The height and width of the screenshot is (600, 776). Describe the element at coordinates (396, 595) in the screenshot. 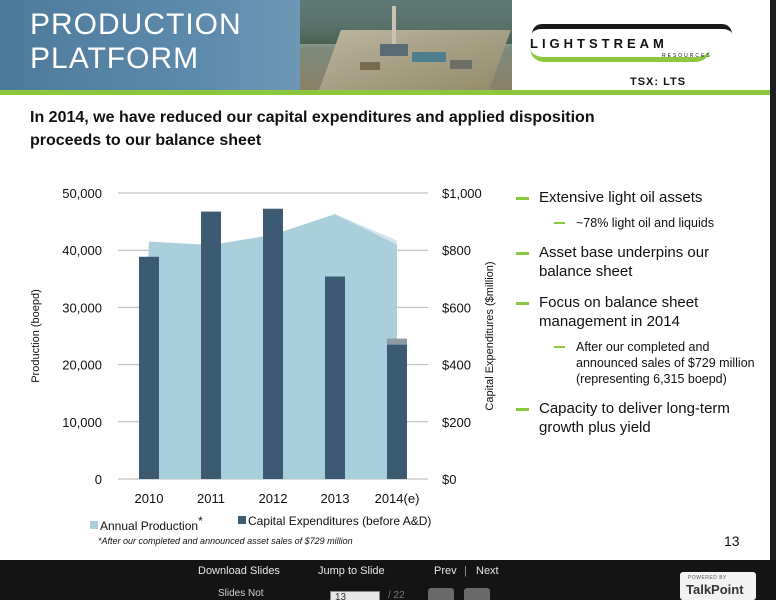

I see `slide-total: / 22` at that location.